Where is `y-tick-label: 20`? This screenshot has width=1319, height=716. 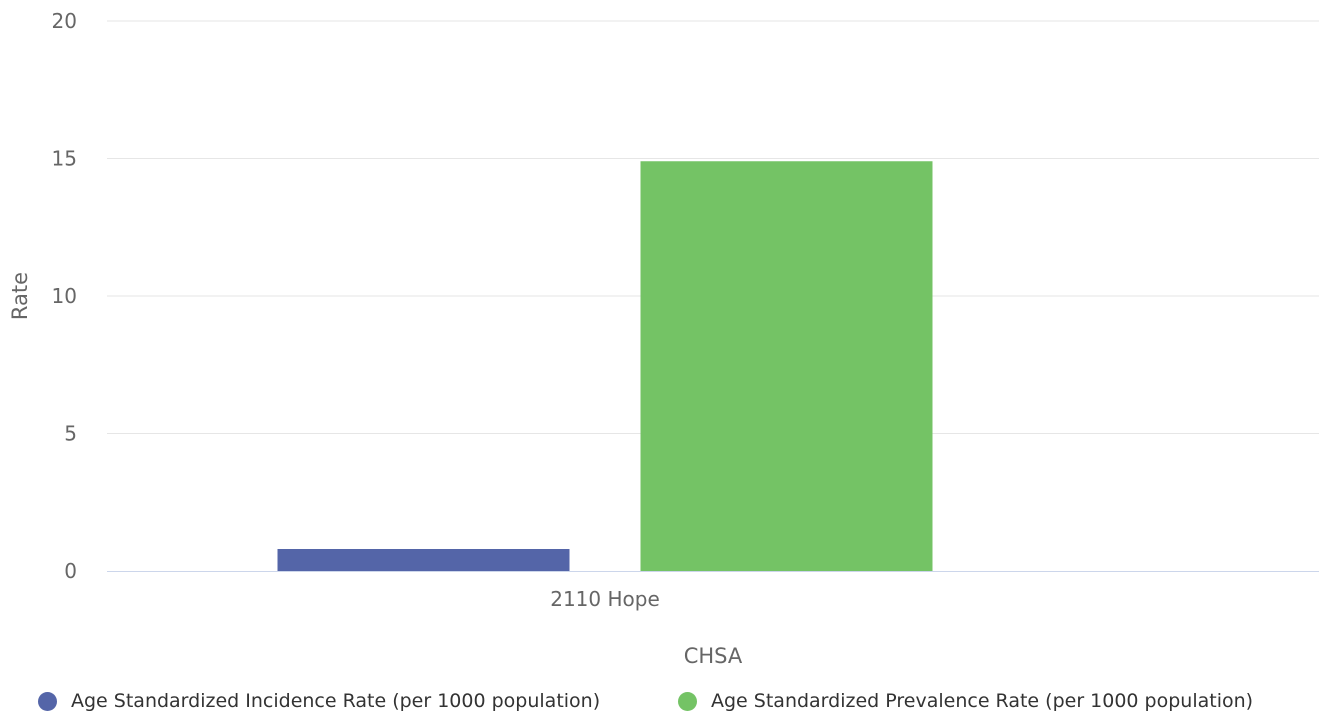
y-tick-label: 20 is located at coordinates (64, 21).